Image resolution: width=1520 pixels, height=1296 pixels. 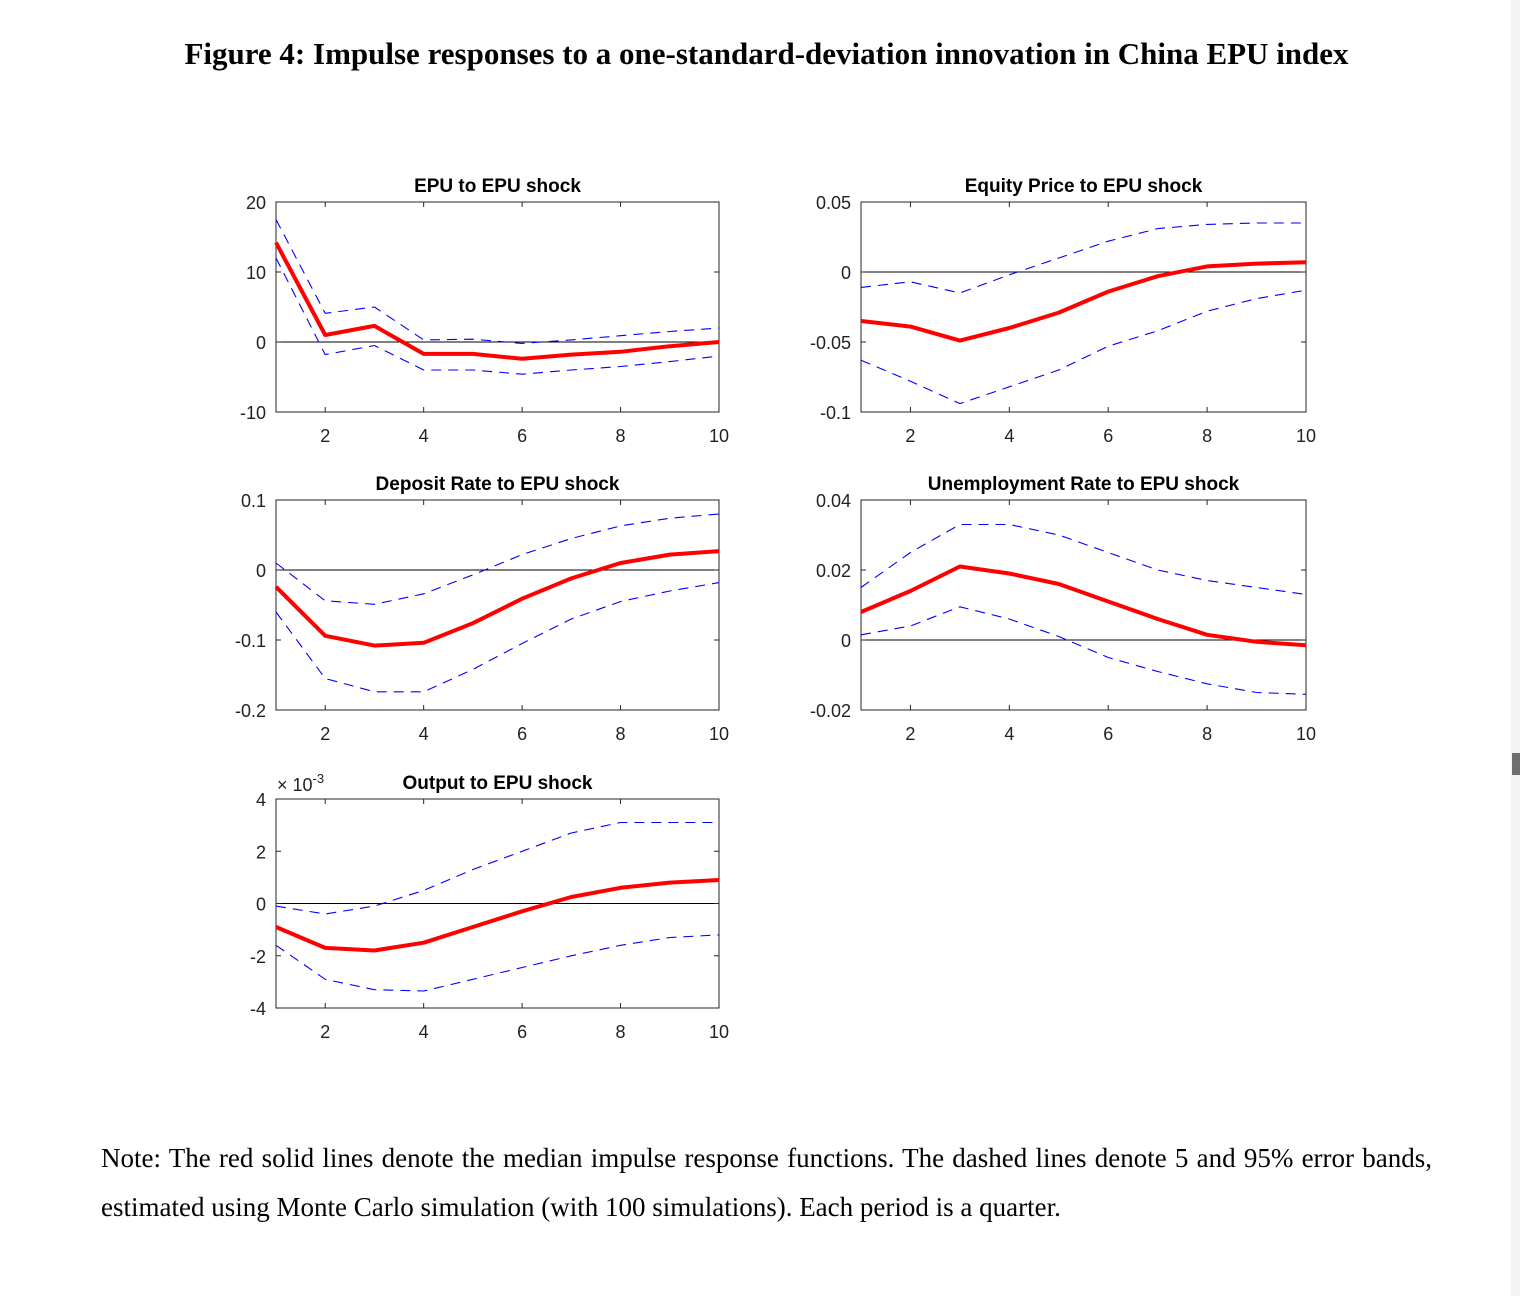 I want to click on panel-title: Unemployment Rate to EPU shock, so click(x=1084, y=484).